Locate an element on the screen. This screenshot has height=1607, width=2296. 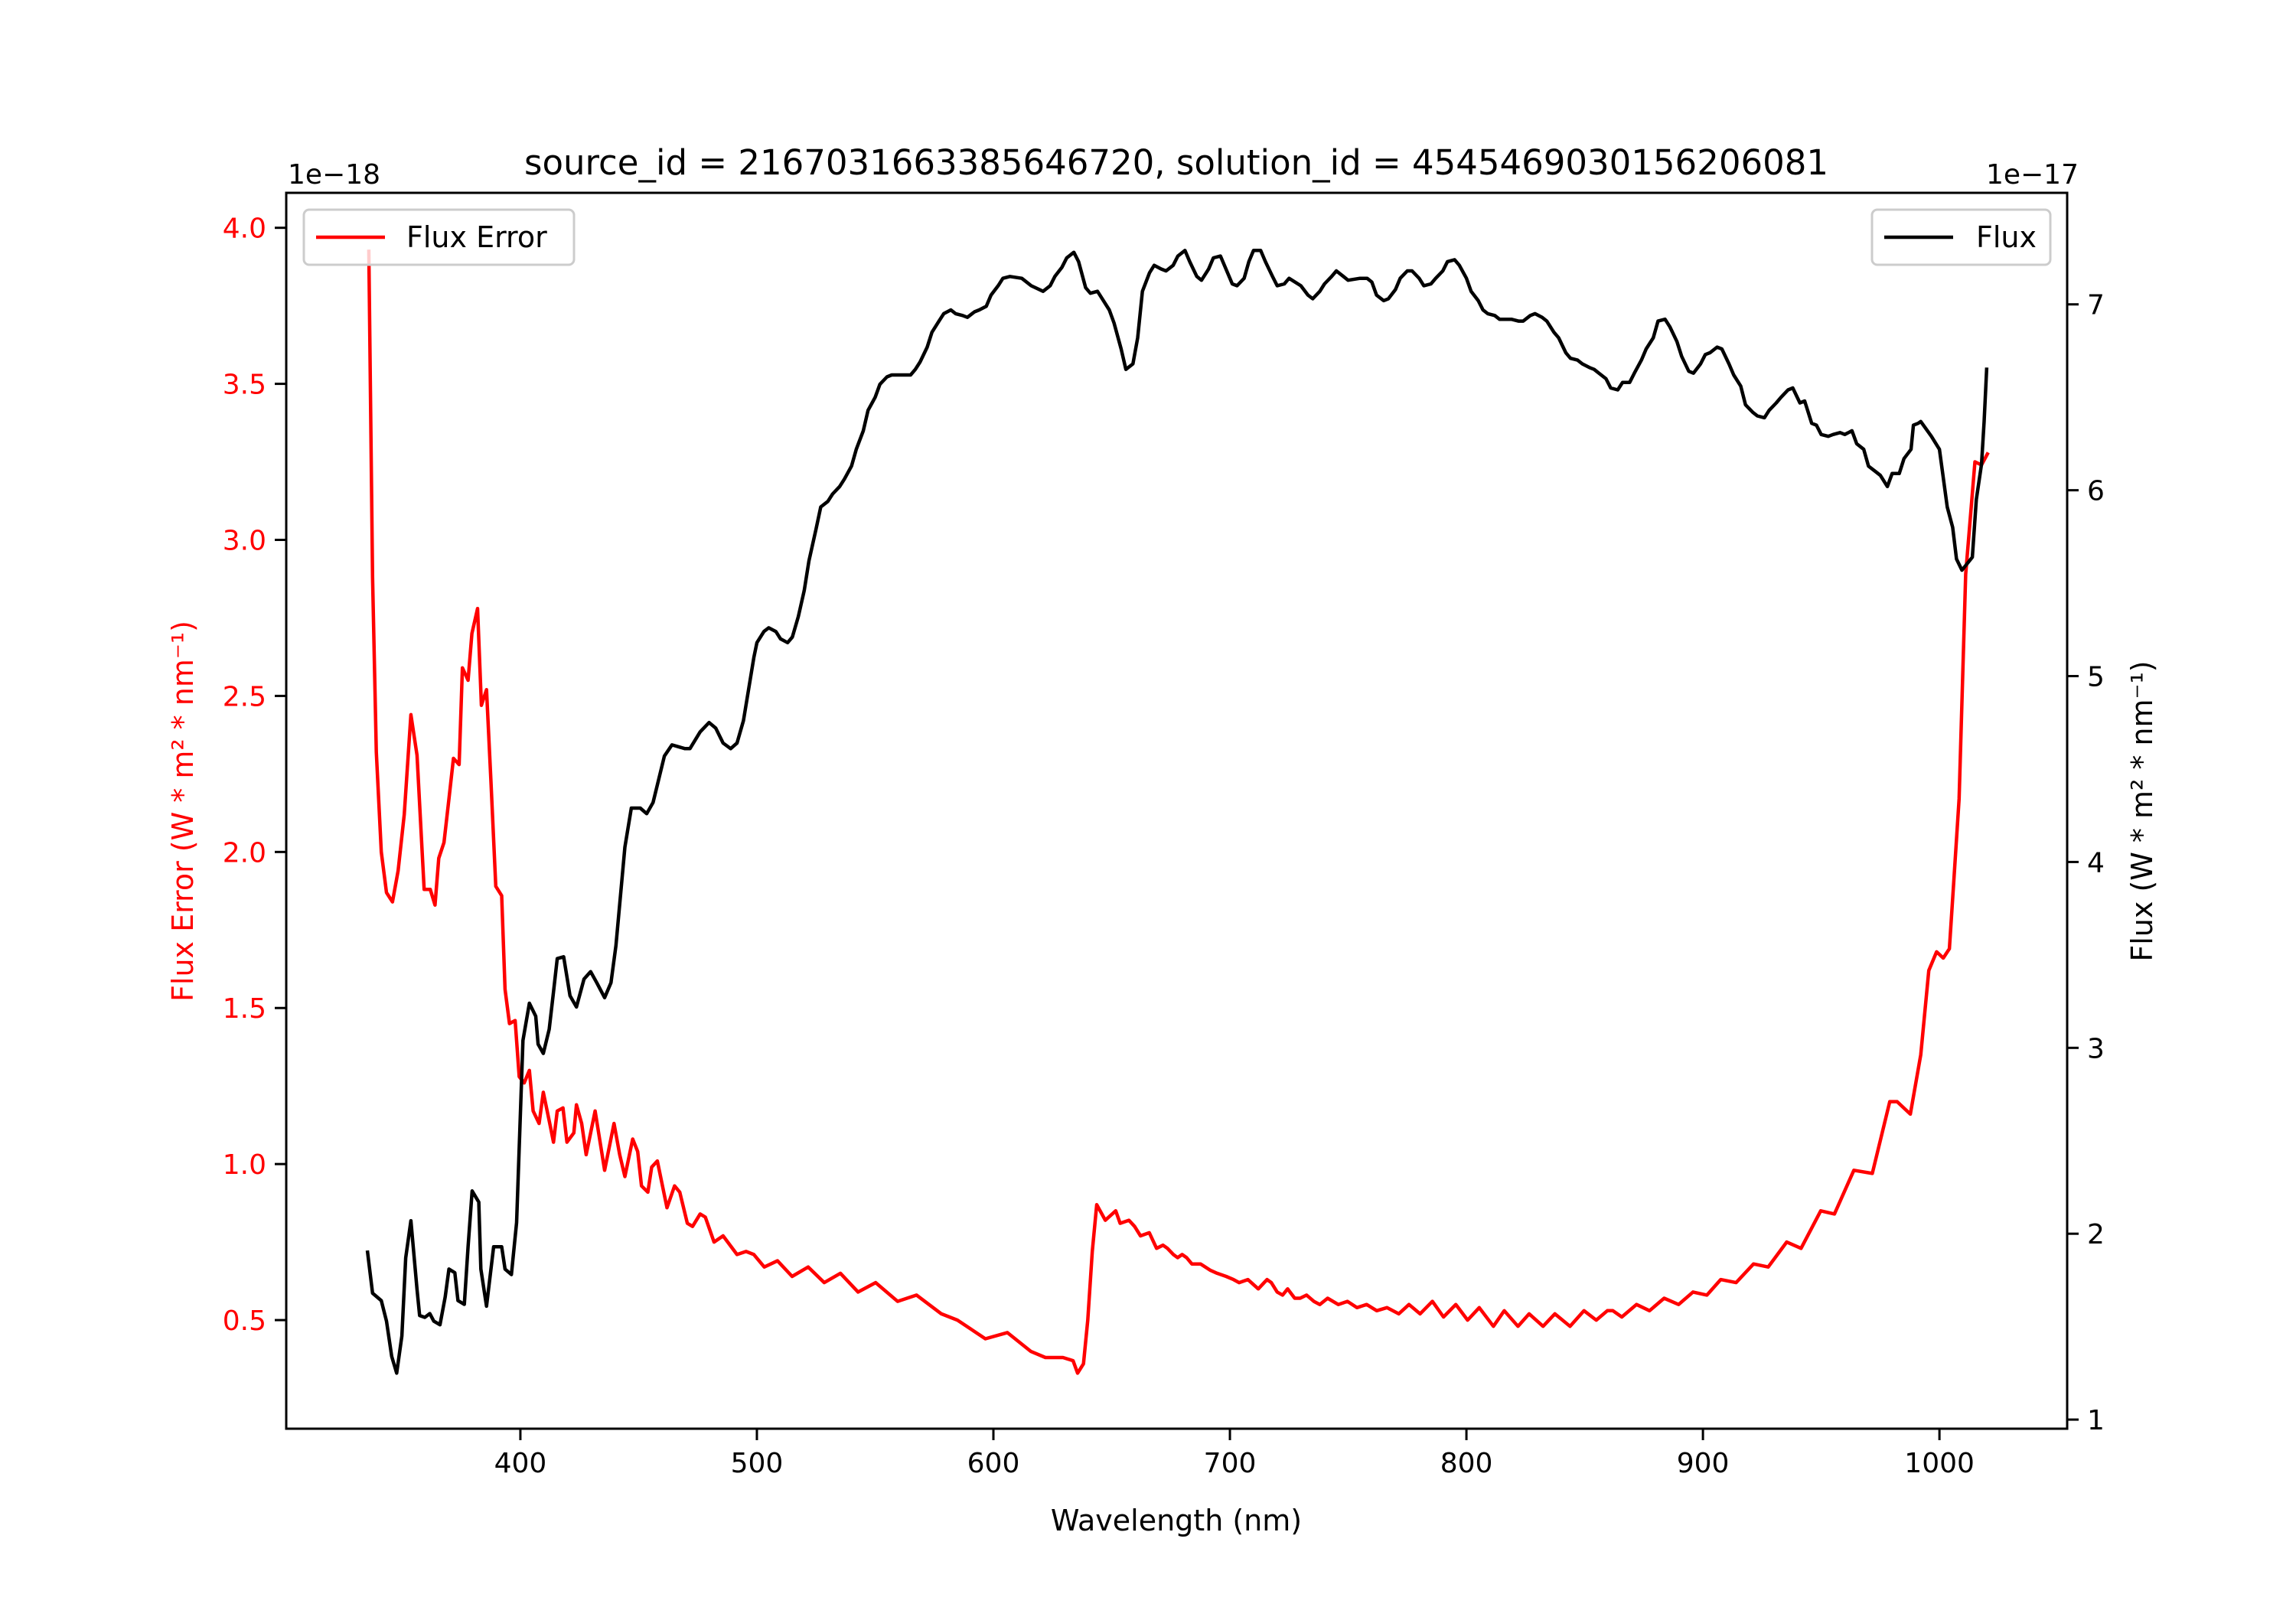
legend-label: Flux Error is located at coordinates (476, 237).